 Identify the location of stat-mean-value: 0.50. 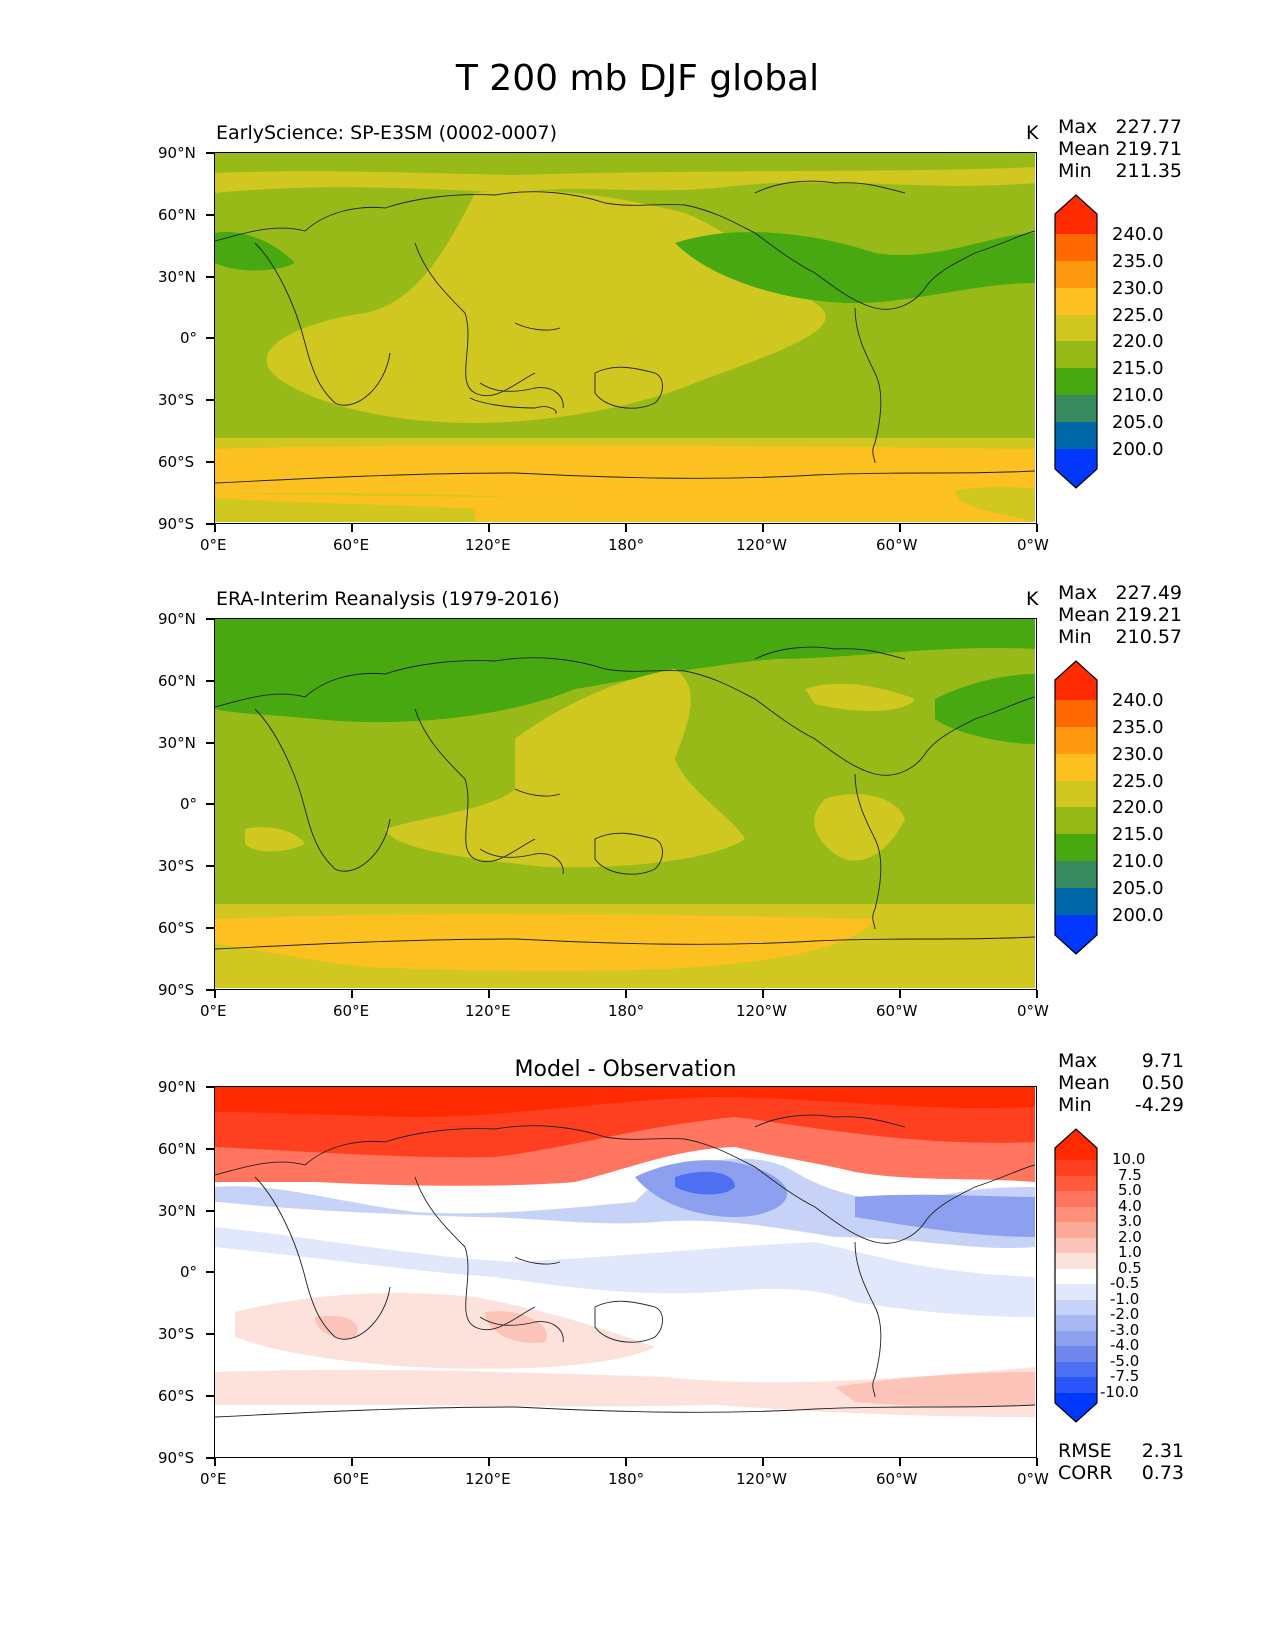
(1162, 1083).